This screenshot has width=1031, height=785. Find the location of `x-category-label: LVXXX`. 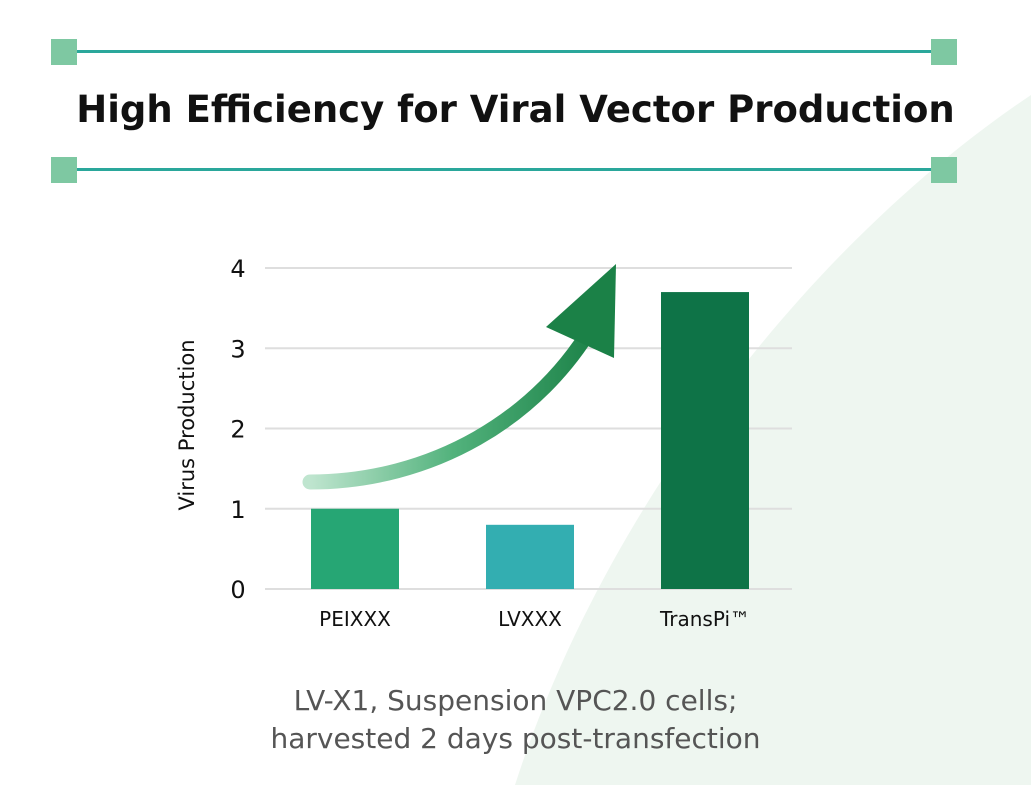

x-category-label: LVXXX is located at coordinates (530, 619).